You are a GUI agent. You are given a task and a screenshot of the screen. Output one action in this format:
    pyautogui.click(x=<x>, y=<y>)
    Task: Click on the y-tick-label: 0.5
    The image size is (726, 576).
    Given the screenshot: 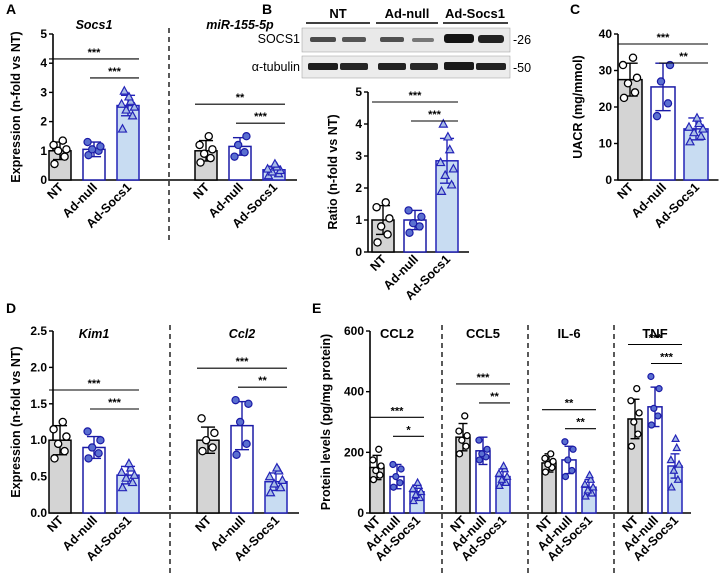 What is the action you would take?
    pyautogui.click(x=38, y=477)
    